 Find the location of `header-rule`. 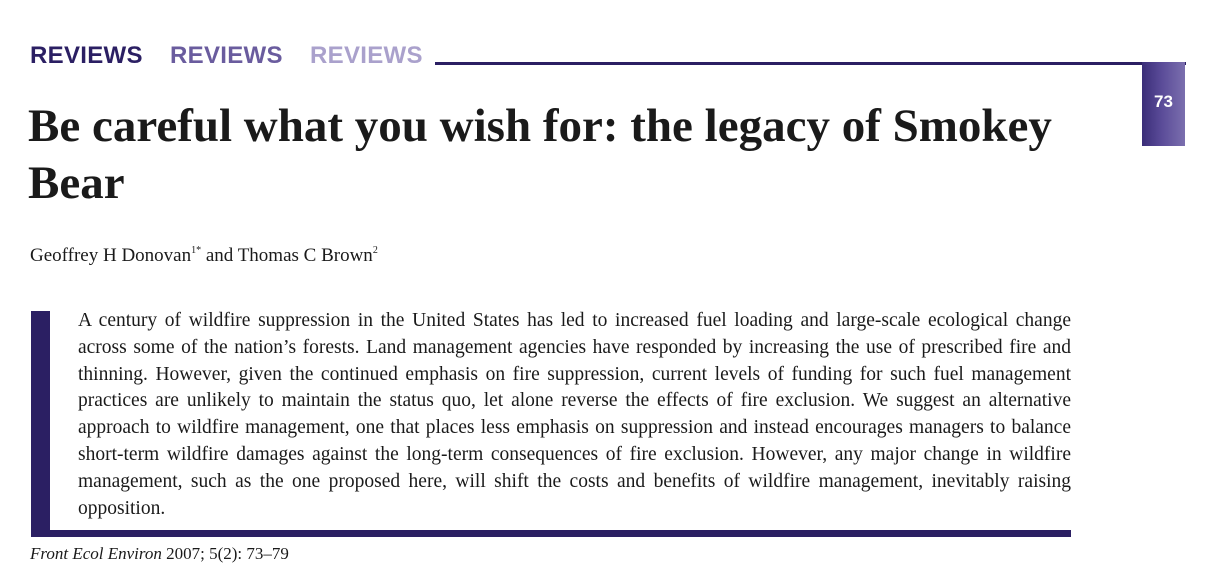

header-rule is located at coordinates (810, 63).